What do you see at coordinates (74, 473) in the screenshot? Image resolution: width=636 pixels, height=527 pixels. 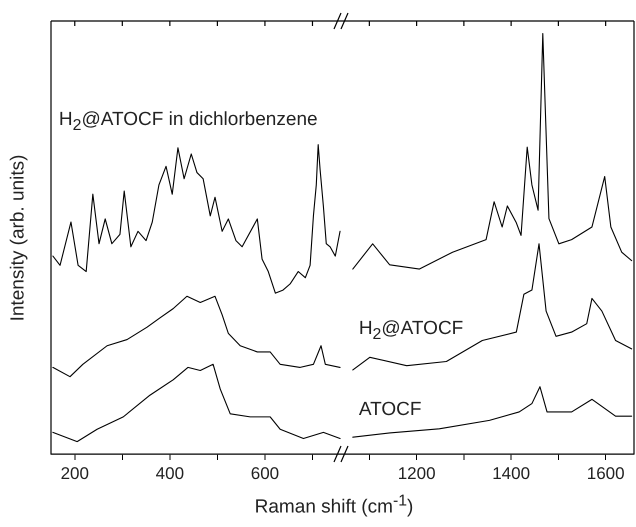 I see `x-tick-label: 200` at bounding box center [74, 473].